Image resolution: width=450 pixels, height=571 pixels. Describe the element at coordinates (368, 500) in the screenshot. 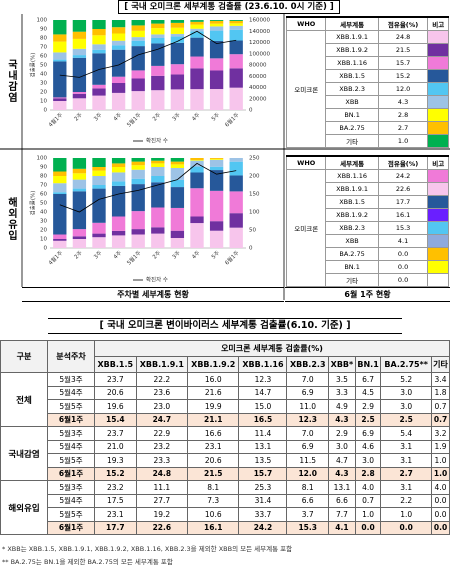

I see `value-cell: 0.7` at that location.